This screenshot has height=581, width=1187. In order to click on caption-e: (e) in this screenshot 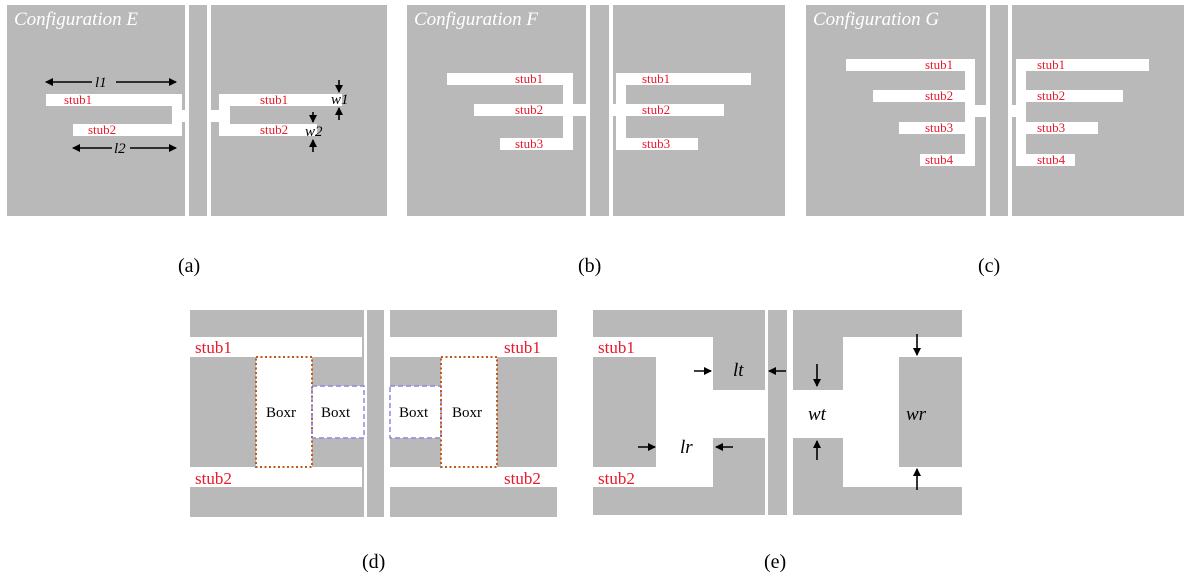, I will do `click(775, 562)`.